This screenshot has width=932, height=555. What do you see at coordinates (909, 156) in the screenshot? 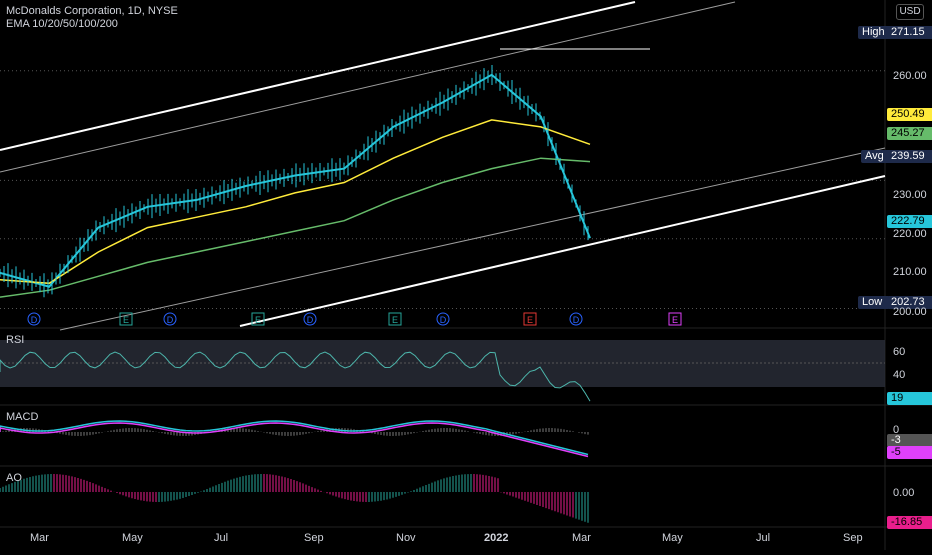
I see `avg-value: 239.59` at bounding box center [909, 156].